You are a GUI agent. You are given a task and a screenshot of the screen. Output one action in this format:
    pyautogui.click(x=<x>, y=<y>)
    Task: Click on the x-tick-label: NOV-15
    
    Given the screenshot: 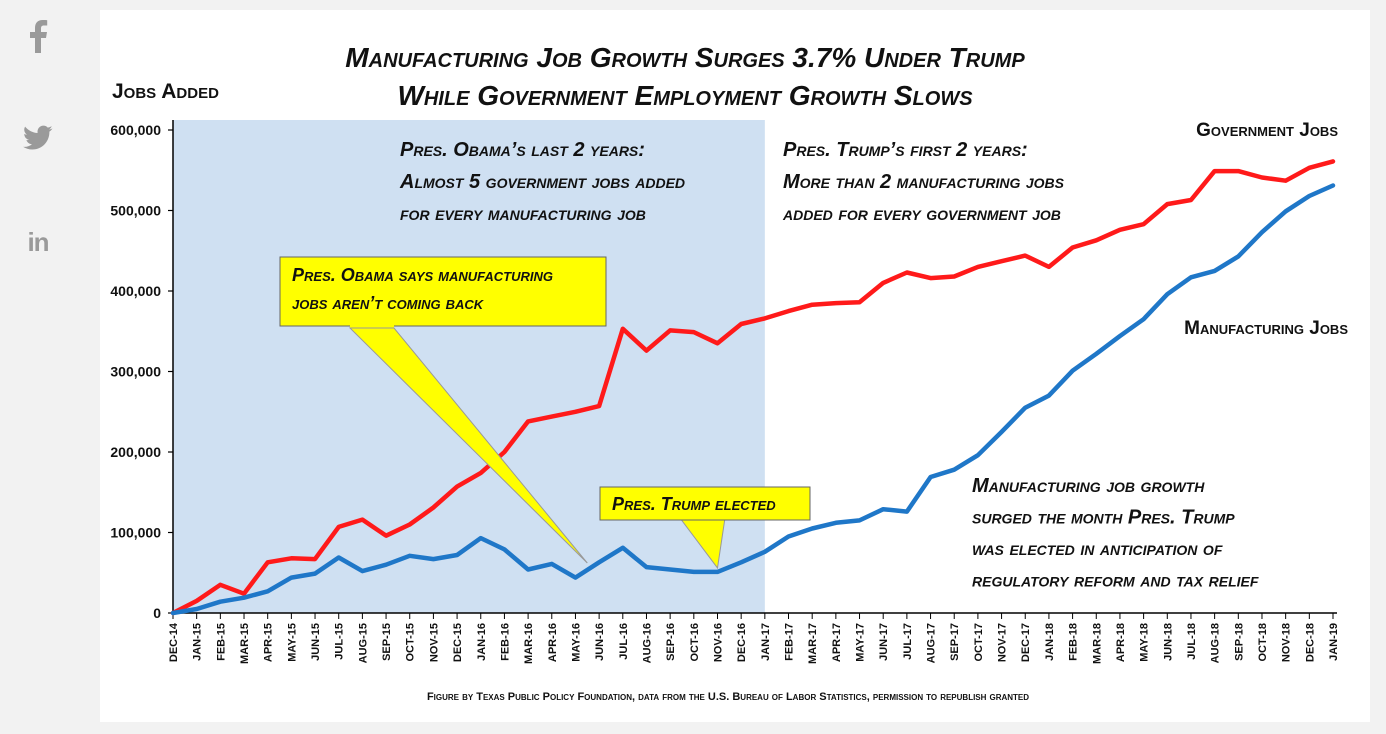 What is the action you would take?
    pyautogui.click(x=434, y=642)
    